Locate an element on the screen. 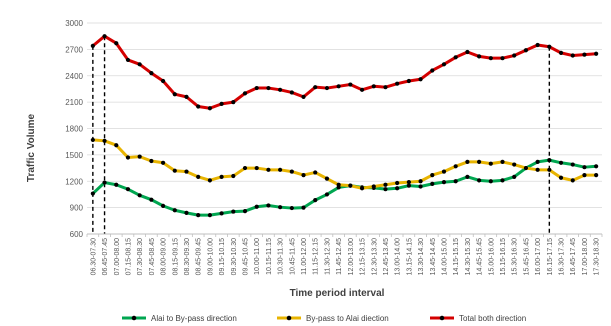  y-tick-labels: 600 900 1200 1500 1800 2100 2400 2700 3000 is located at coordinates (74, 129).